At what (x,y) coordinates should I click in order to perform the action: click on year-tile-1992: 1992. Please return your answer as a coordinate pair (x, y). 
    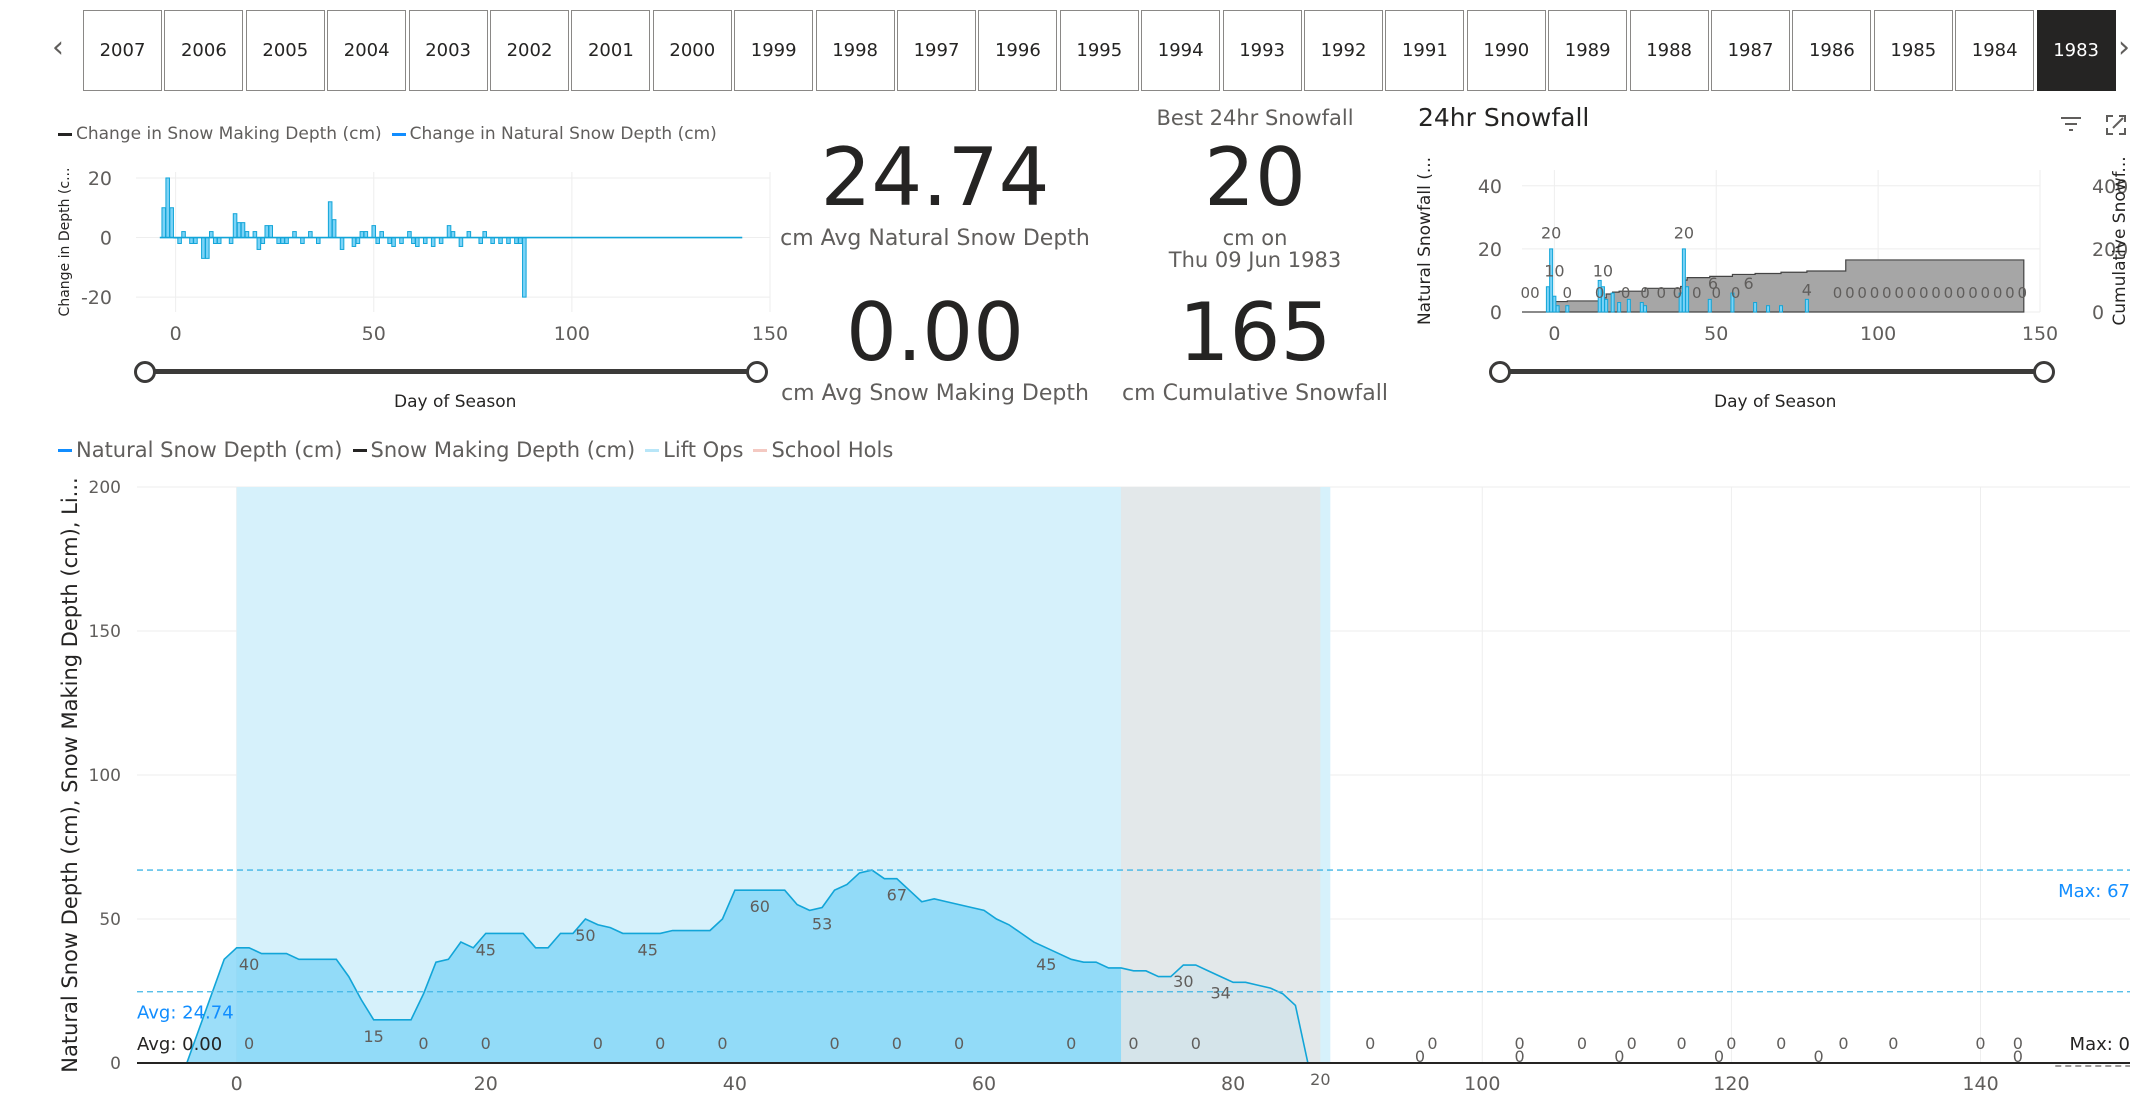
    Looking at the image, I should click on (1343, 50).